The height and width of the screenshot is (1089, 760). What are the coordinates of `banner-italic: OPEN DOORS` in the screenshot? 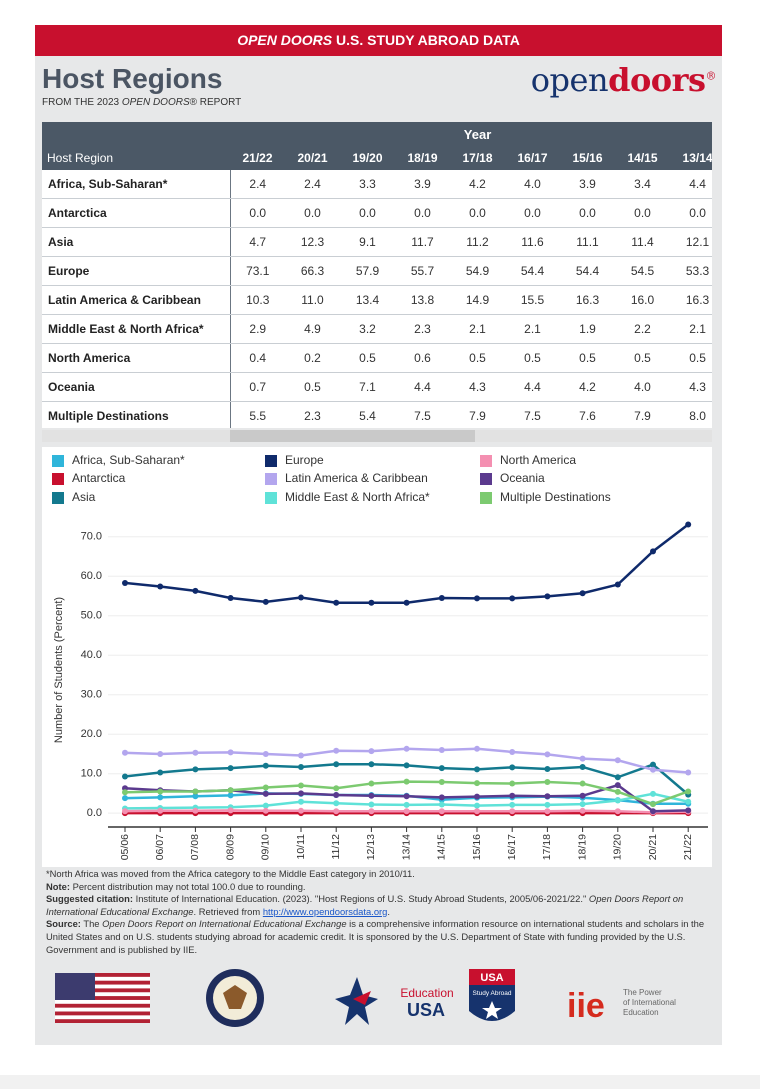 It's located at (285, 40).